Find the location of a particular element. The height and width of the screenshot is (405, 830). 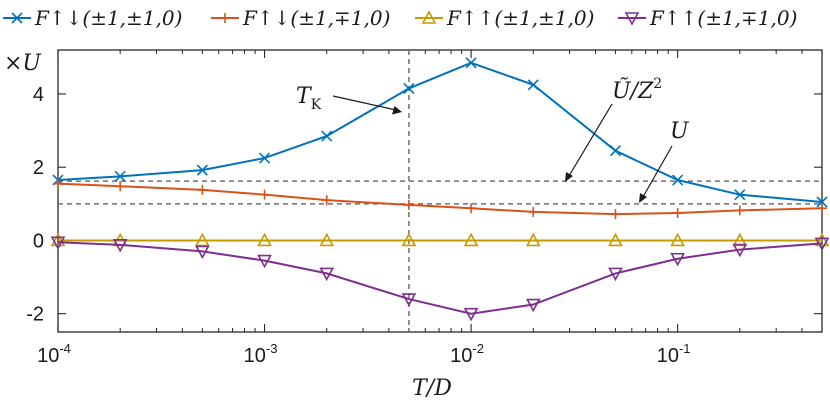

legend-label: F↑↓(±1,±1,0) is located at coordinates (108, 18).